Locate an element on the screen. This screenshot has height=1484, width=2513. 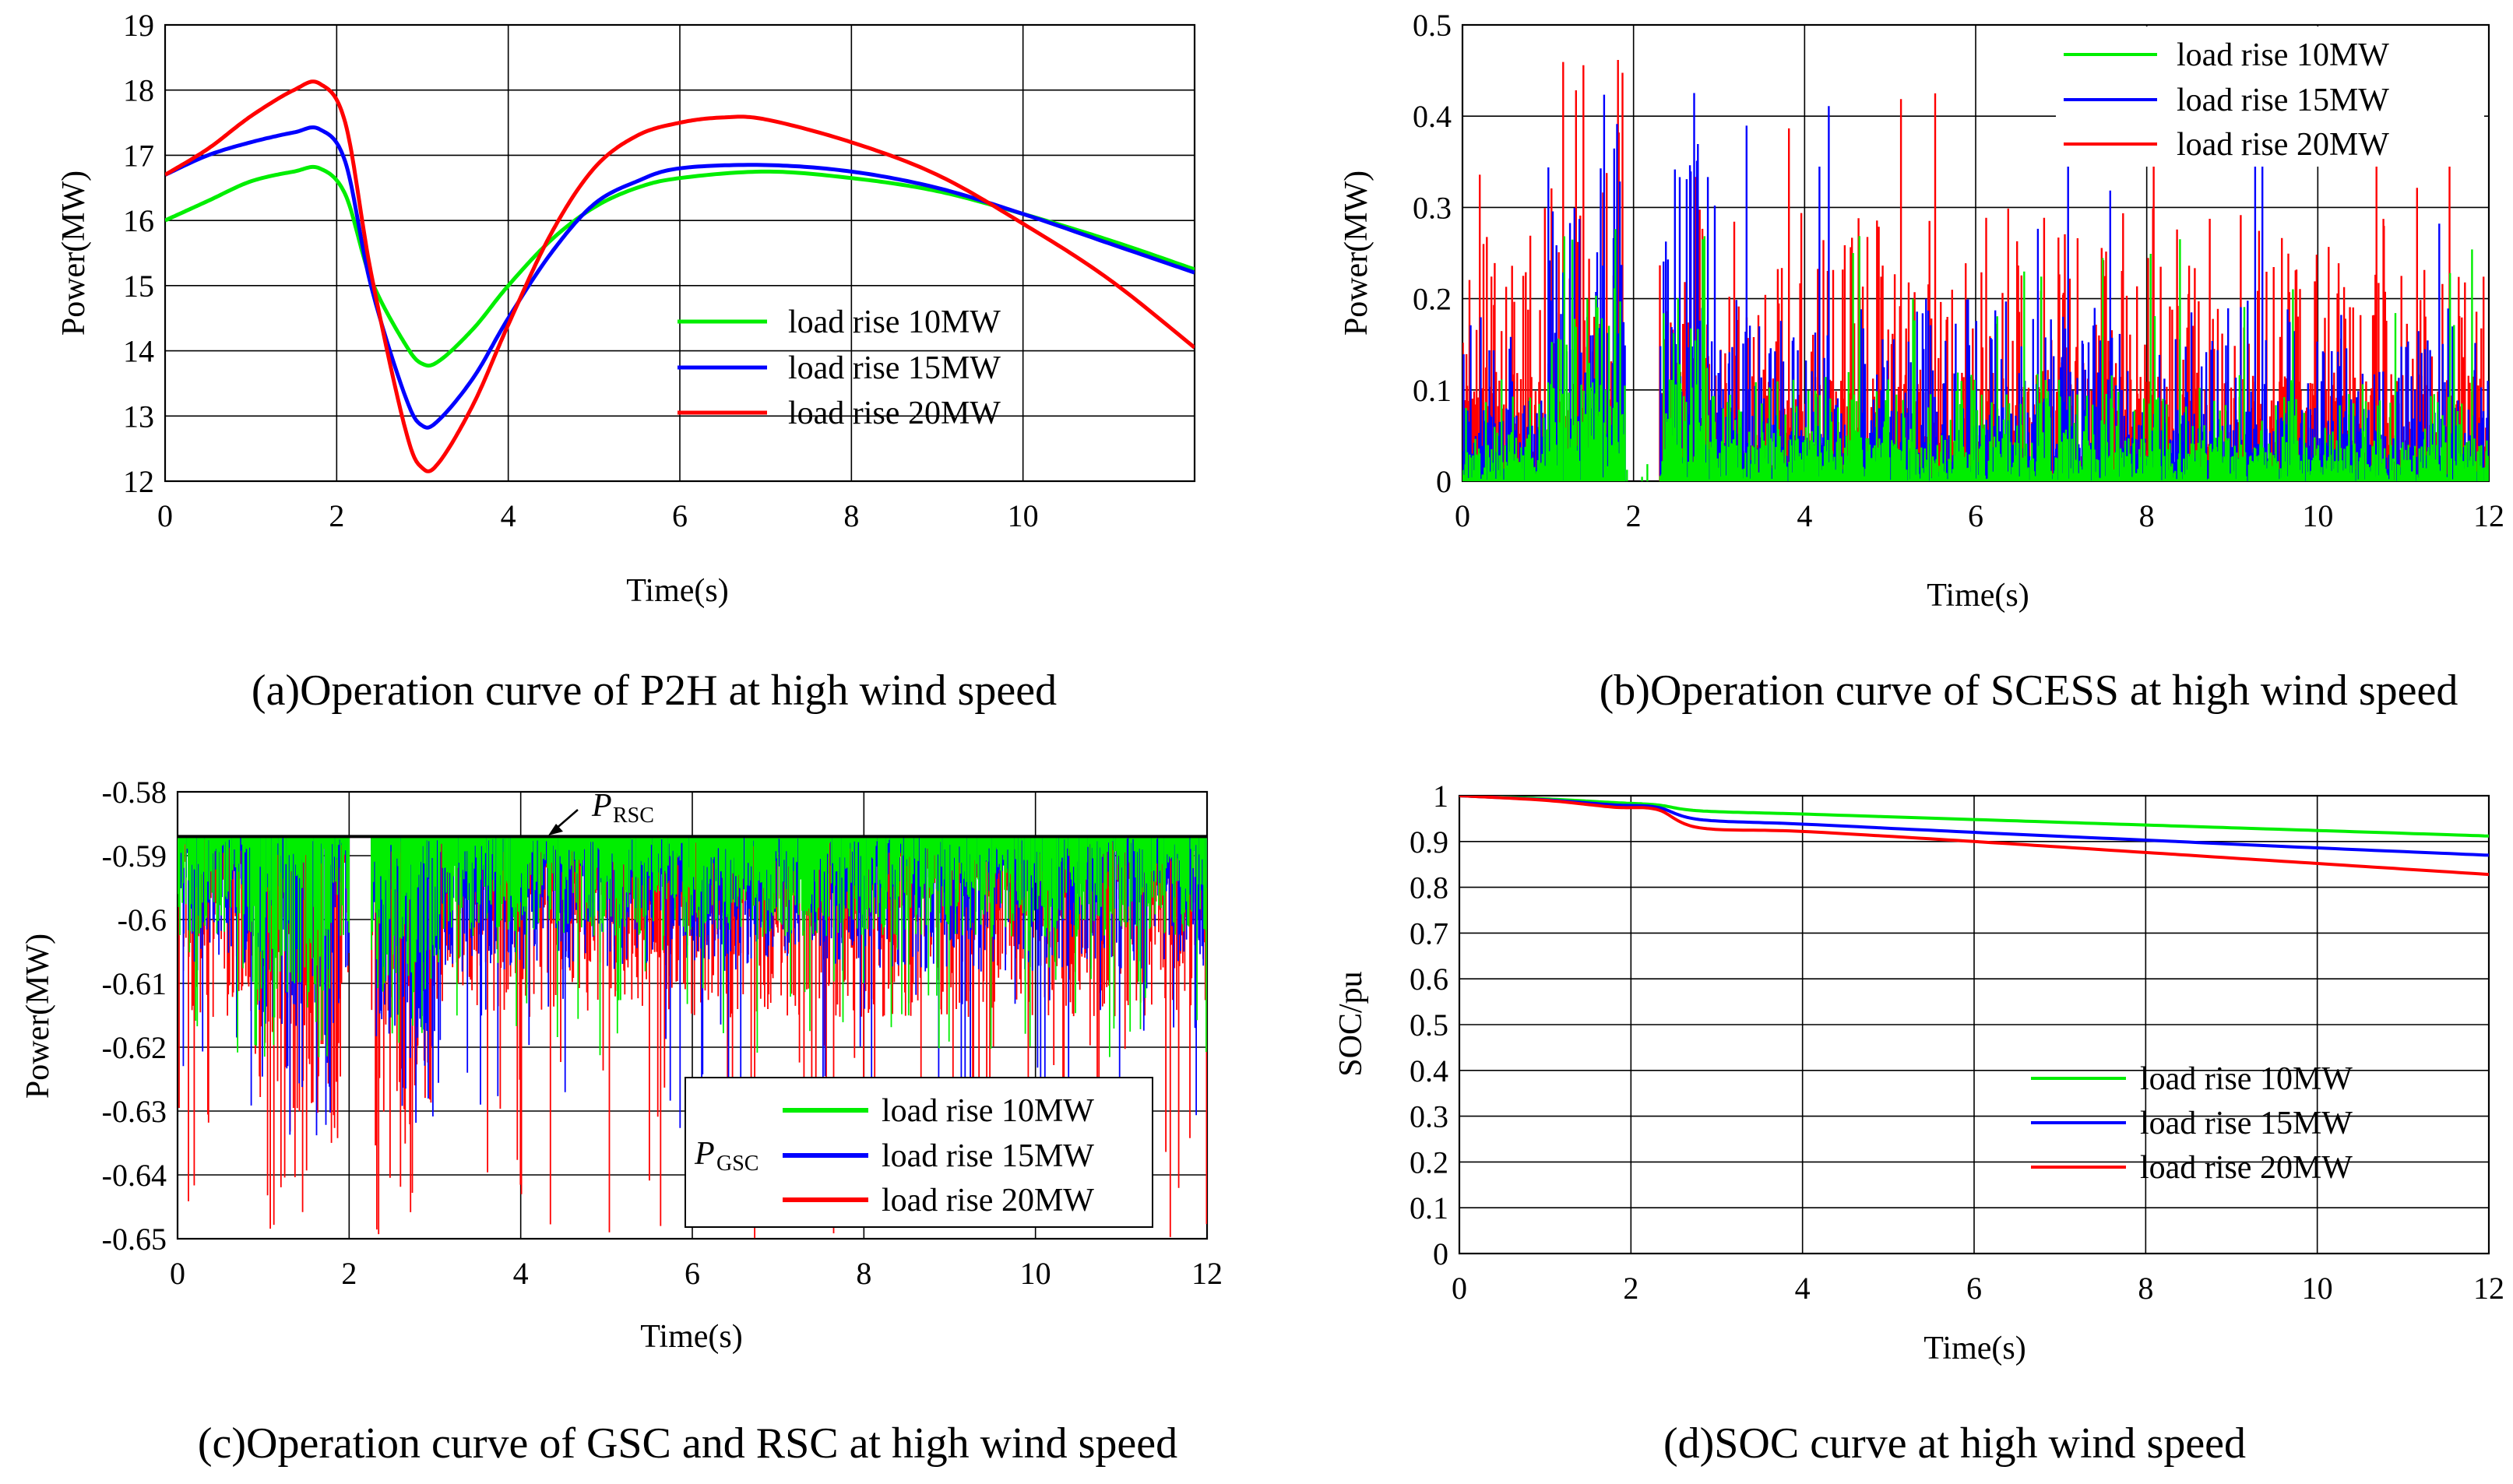
panel-d-xlabel: Time(s) is located at coordinates (1974, 1348).